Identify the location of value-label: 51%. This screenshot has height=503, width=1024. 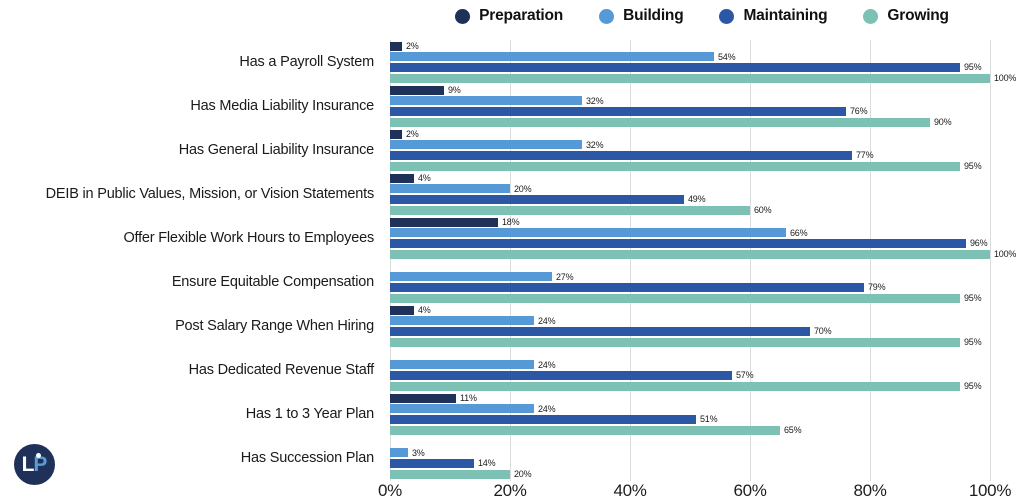
(709, 419).